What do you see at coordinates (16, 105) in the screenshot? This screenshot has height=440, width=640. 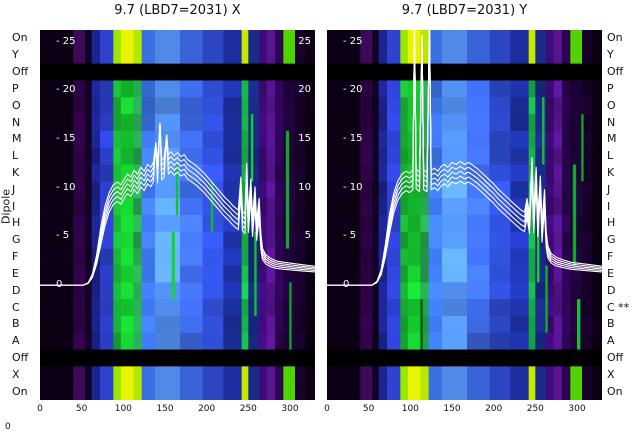 I see `row-label-left: O` at bounding box center [16, 105].